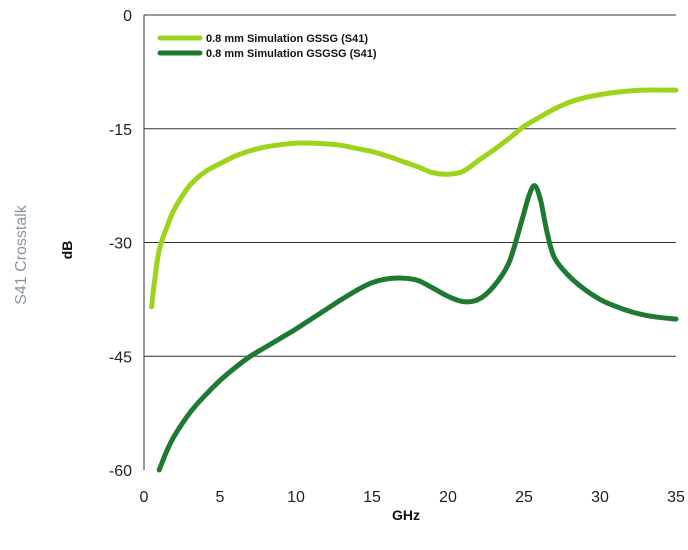  I want to click on y-tick-label: -60, so click(120, 471).